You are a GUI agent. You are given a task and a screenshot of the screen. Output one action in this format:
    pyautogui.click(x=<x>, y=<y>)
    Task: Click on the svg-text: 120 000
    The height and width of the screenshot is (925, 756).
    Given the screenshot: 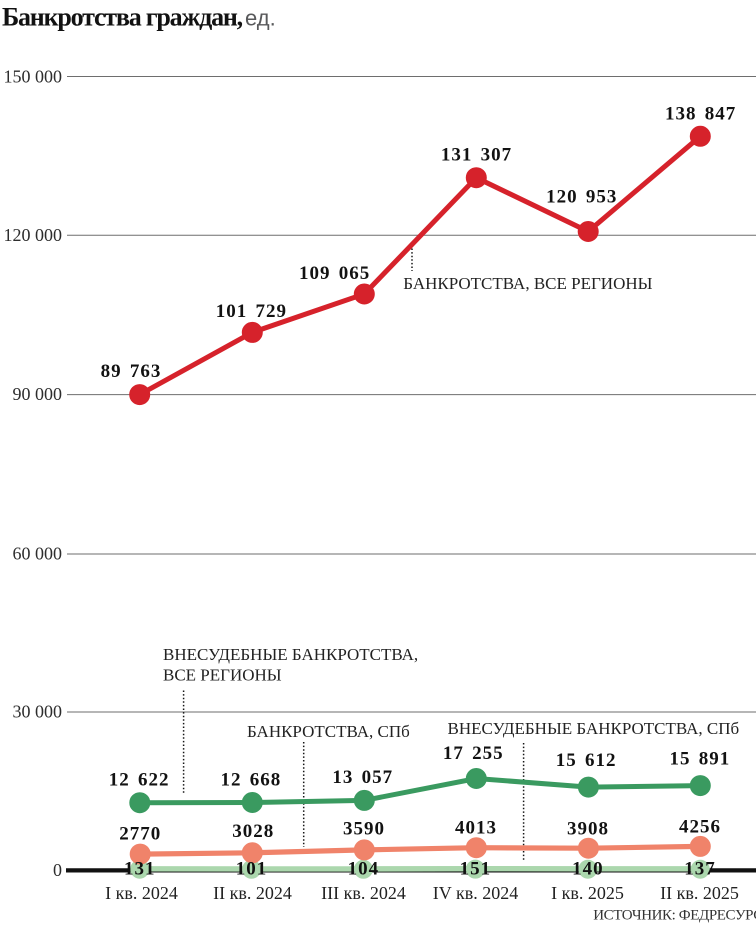 What is the action you would take?
    pyautogui.click(x=33, y=235)
    